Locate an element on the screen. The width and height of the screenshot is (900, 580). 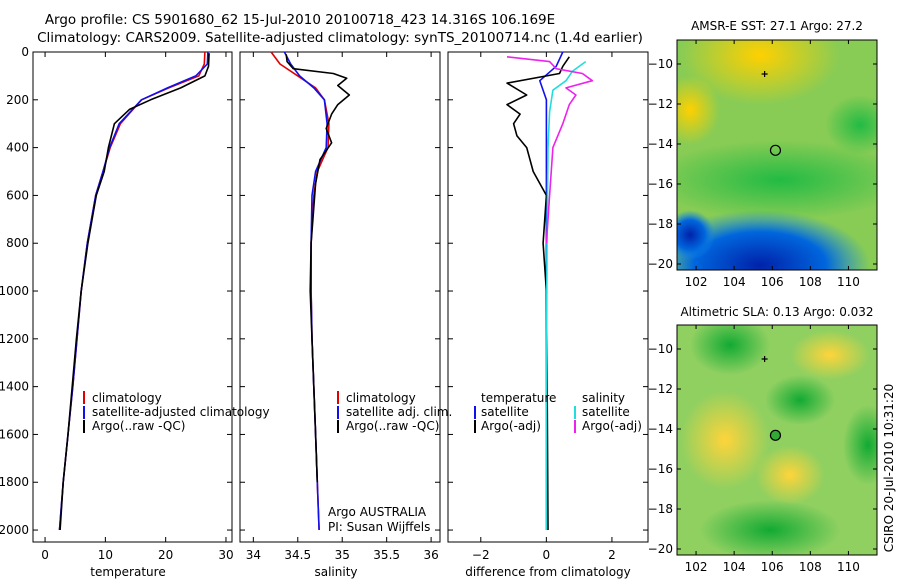
longitude-tick-label: 108 is located at coordinates (810, 282).